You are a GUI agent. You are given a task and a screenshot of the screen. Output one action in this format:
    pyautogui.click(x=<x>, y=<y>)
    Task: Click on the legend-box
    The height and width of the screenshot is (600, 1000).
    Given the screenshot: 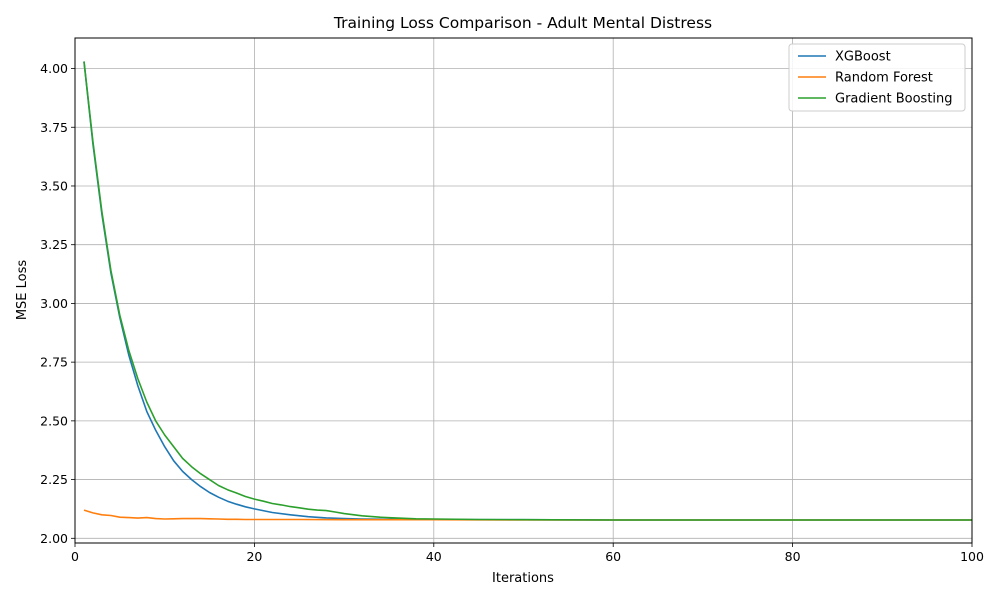 What is the action you would take?
    pyautogui.click(x=877, y=77)
    